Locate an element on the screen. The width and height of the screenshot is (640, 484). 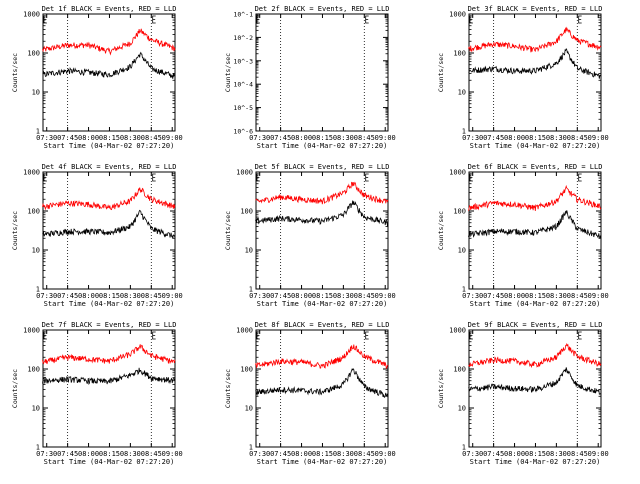
chart-title: Det 4f BLACK = Events, RED = LLD is located at coordinates (109, 167).